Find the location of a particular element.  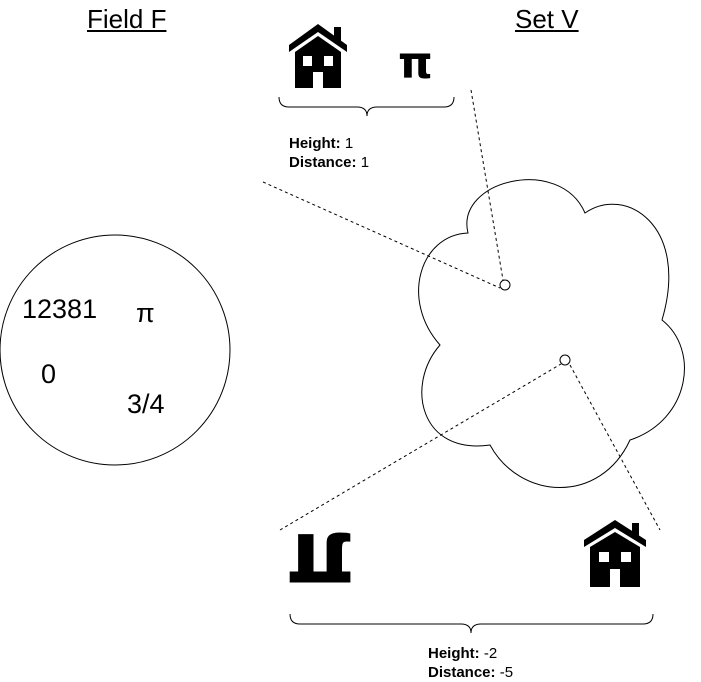

flipped-pi-symbol: π is located at coordinates (321, 564).